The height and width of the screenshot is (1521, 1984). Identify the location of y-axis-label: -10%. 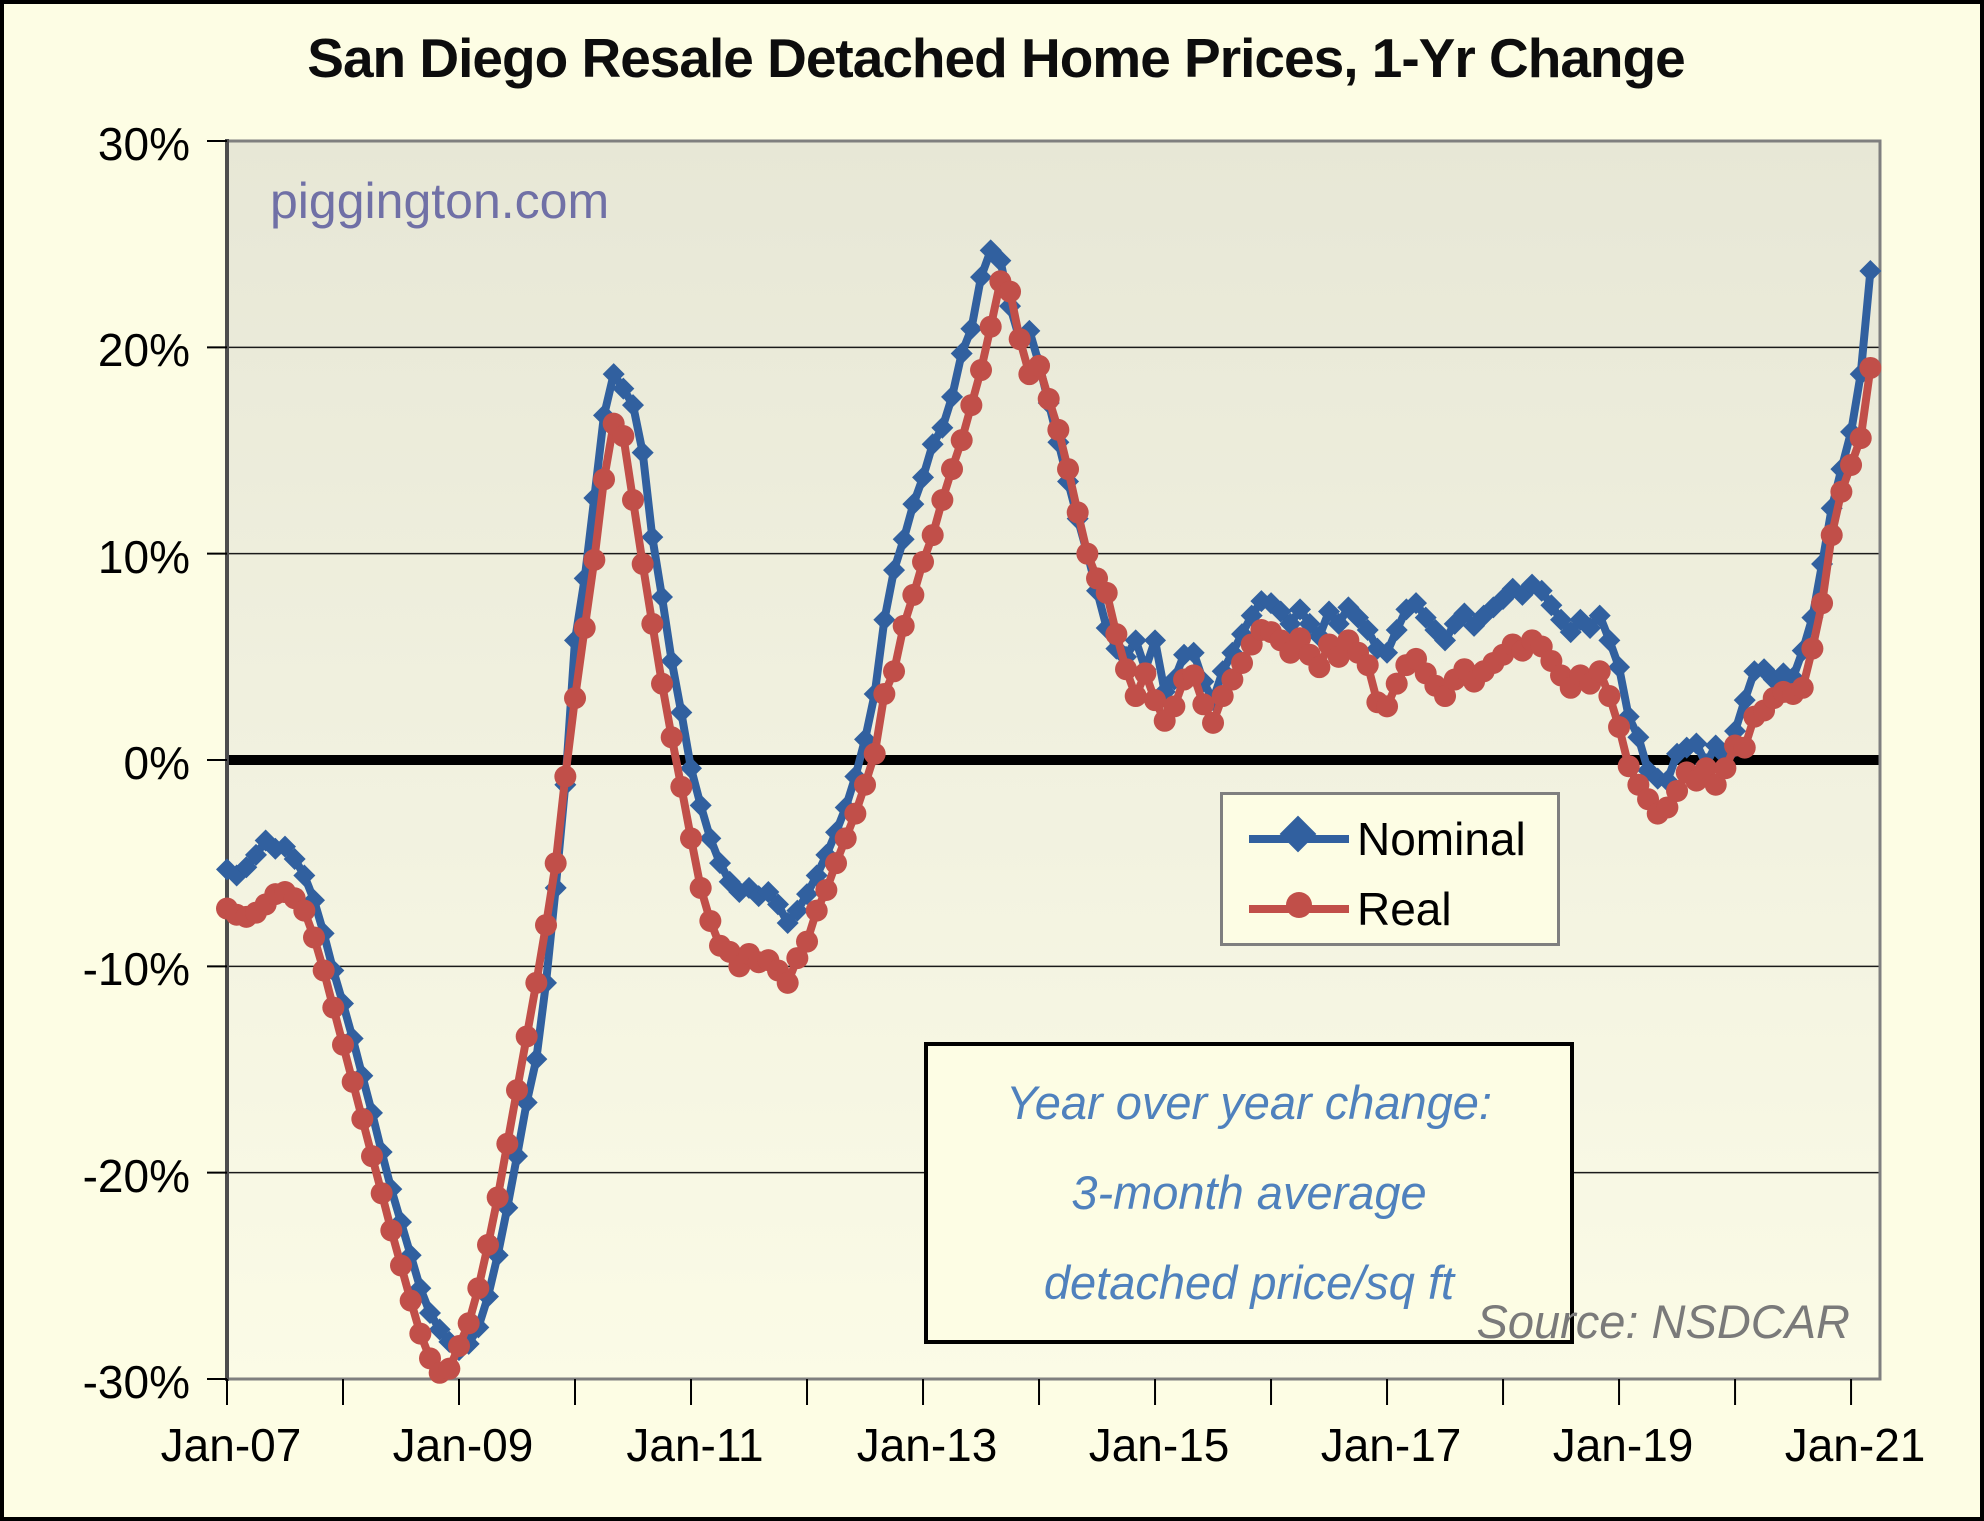
(136, 969).